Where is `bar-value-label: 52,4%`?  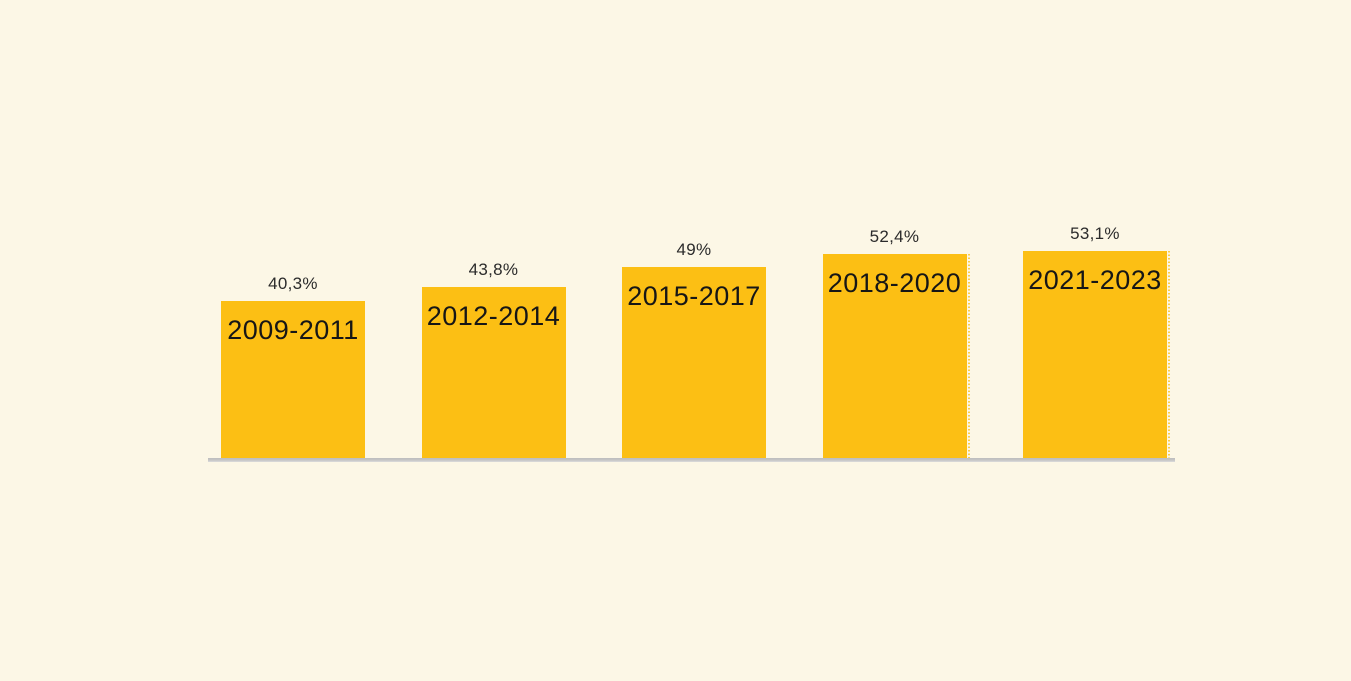 bar-value-label: 52,4% is located at coordinates (894, 236).